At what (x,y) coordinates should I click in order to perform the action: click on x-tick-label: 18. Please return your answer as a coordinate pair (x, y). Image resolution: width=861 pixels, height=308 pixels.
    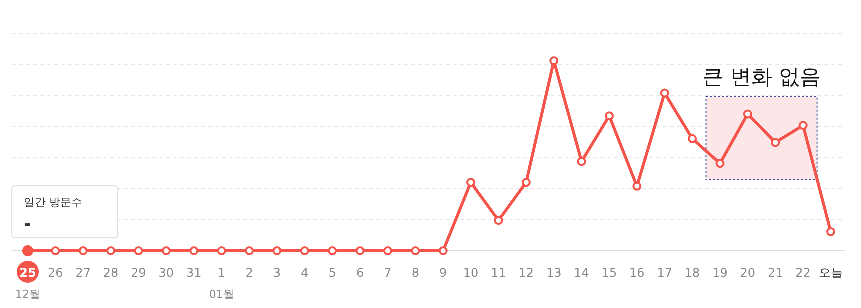
    Looking at the image, I should click on (692, 273).